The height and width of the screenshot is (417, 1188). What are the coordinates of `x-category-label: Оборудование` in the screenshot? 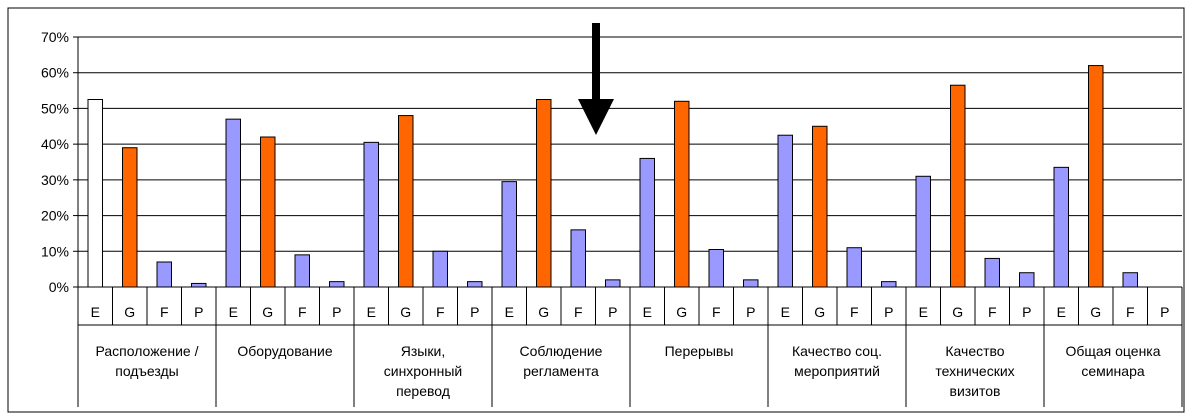 It's located at (284, 351).